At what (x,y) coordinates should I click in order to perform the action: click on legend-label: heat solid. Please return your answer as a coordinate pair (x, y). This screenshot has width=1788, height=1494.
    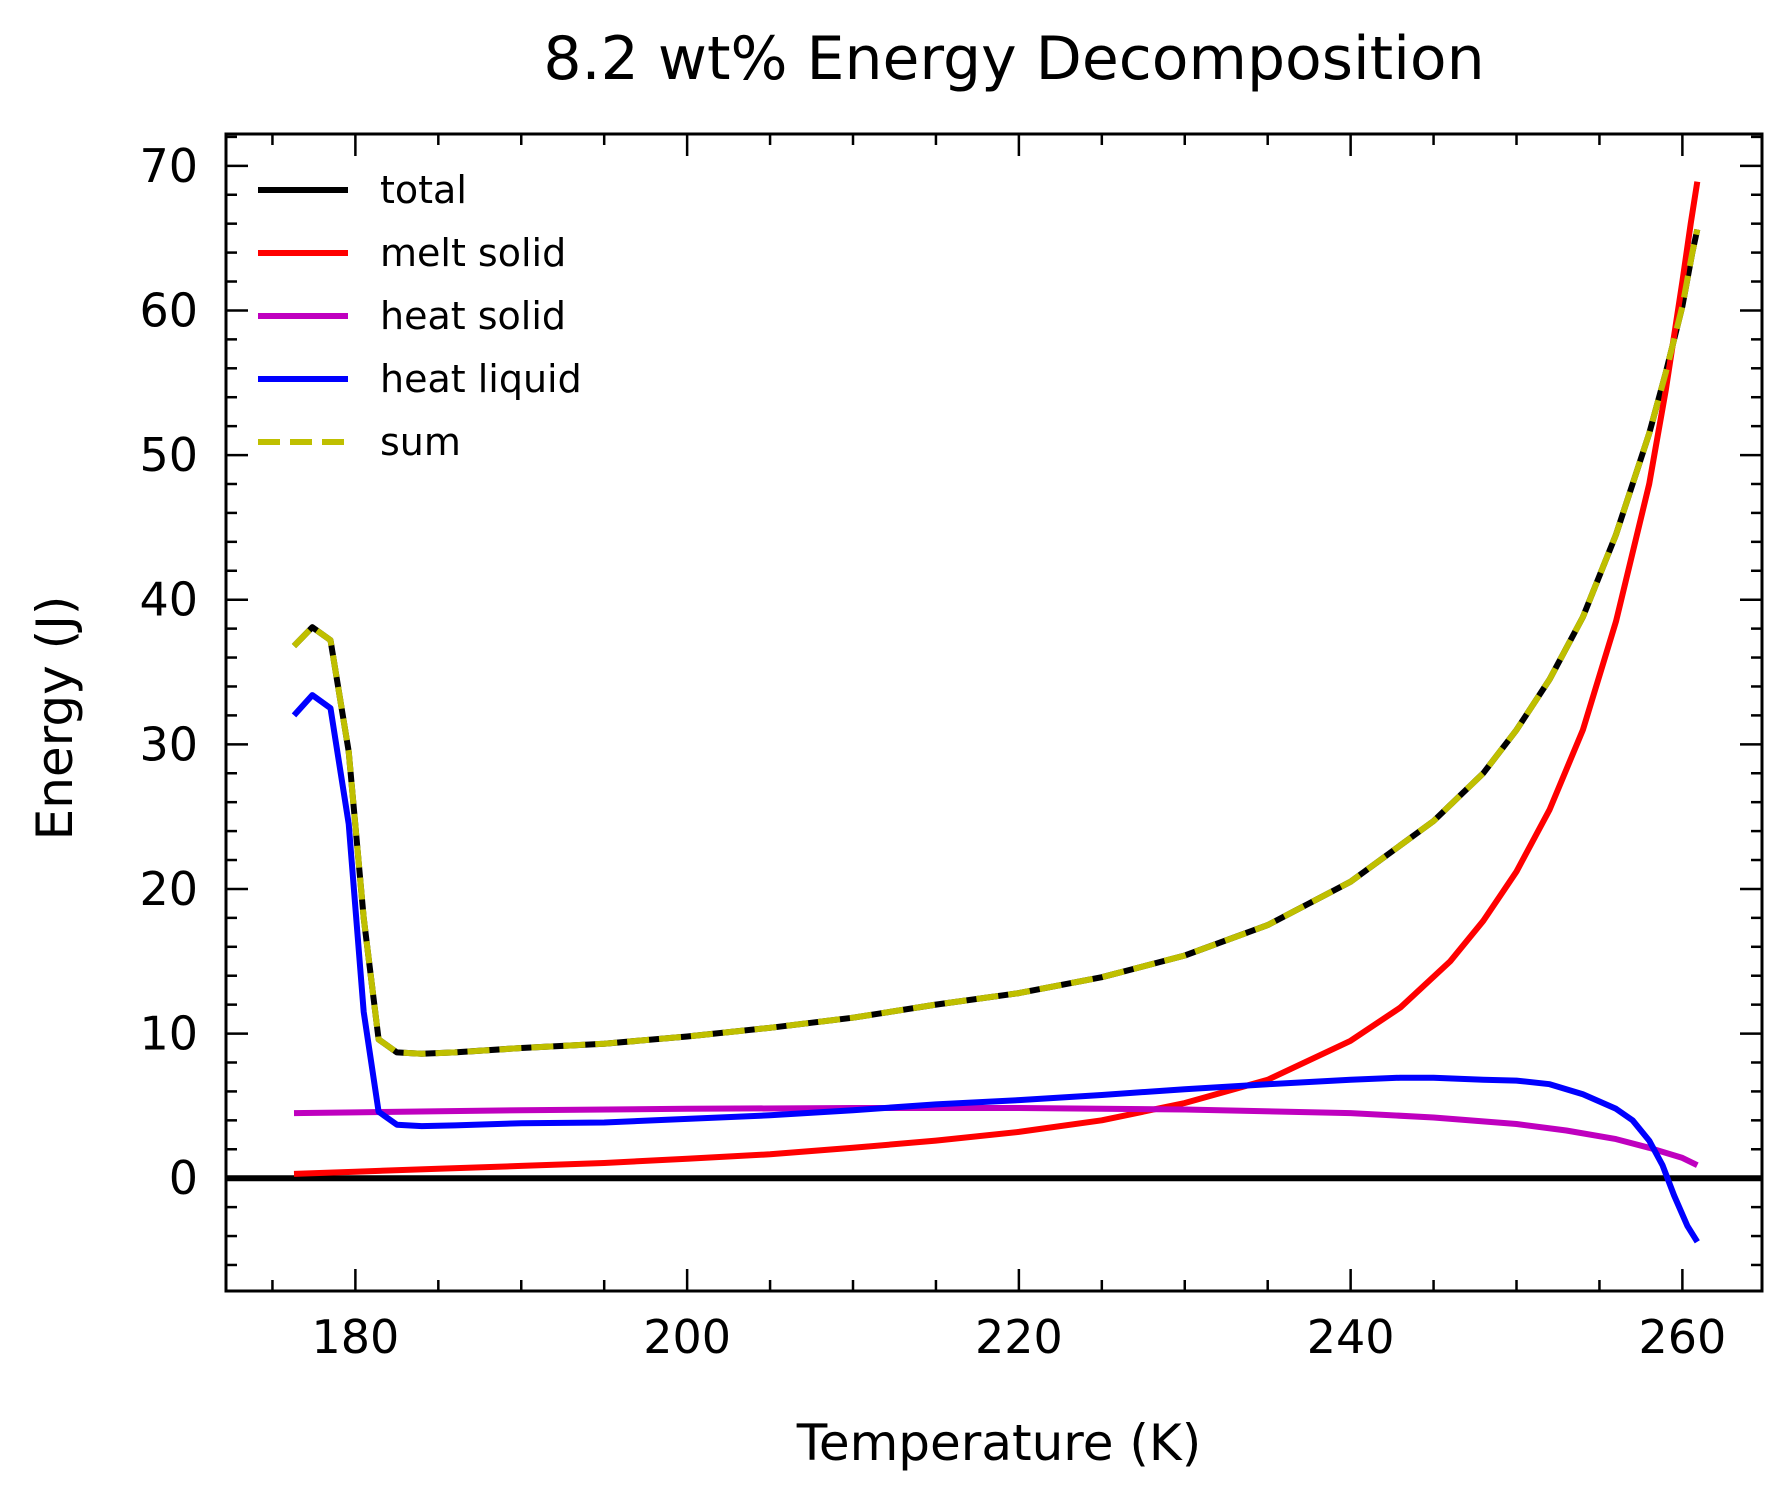
    Looking at the image, I should click on (473, 316).